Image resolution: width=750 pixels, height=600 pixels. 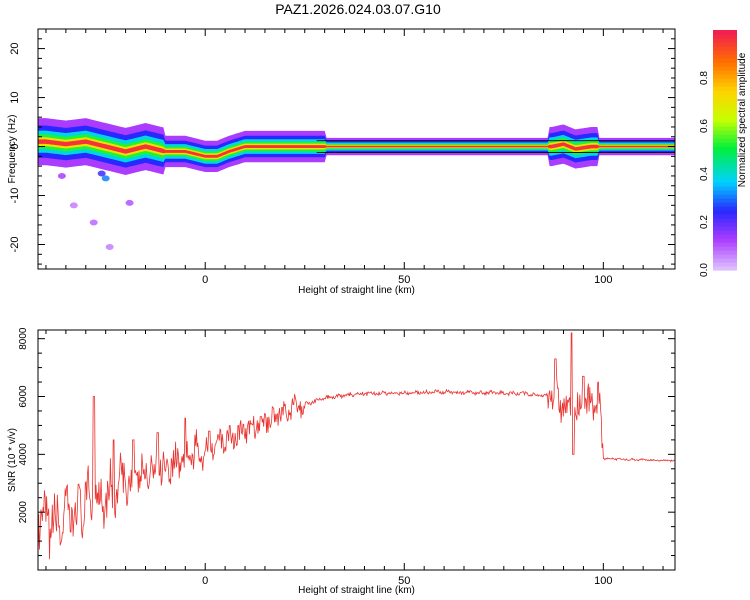 What do you see at coordinates (15, 146) in the screenshot?
I see `y-tick-label: 0` at bounding box center [15, 146].